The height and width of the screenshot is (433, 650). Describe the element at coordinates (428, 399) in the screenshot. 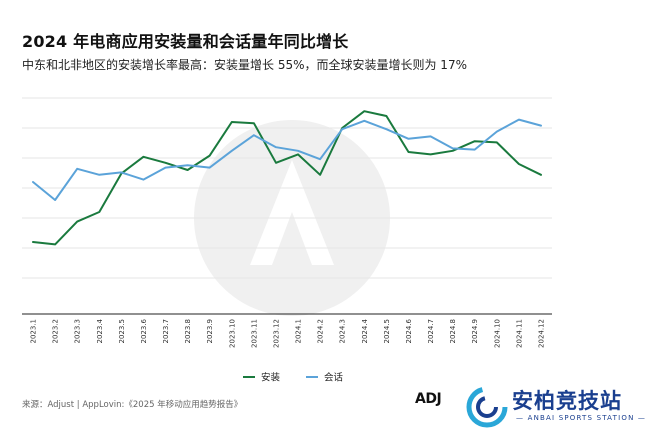

I see `adj-logo: ADJ` at that location.